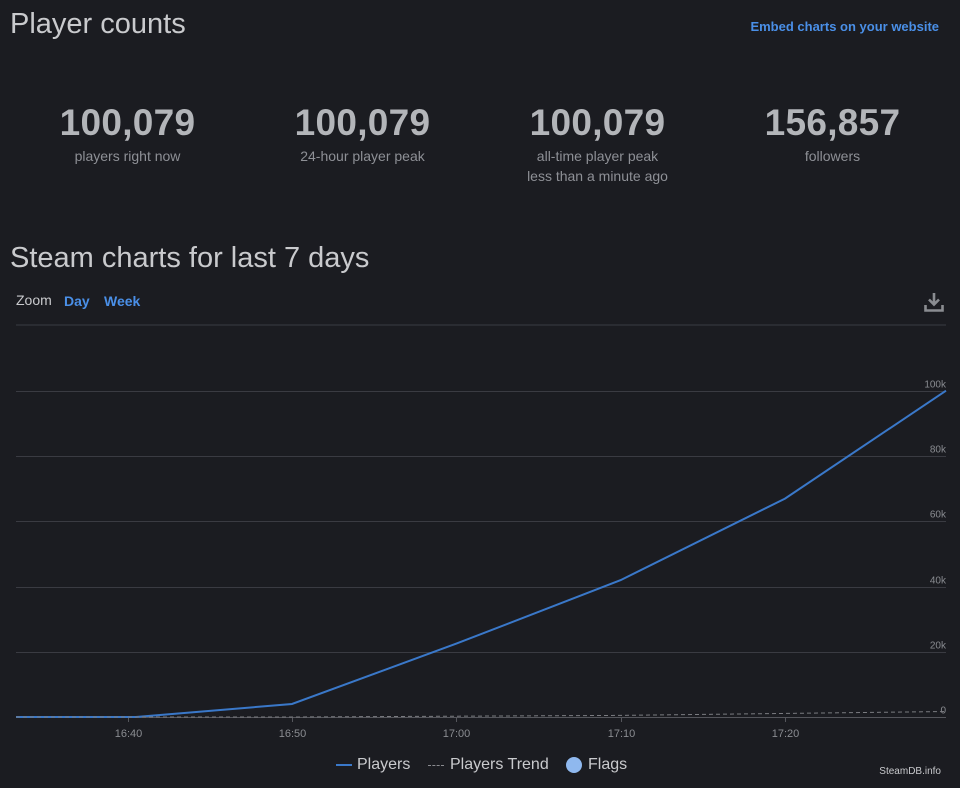  What do you see at coordinates (597, 176) in the screenshot?
I see `stat-sublabel: less than a minute ago` at bounding box center [597, 176].